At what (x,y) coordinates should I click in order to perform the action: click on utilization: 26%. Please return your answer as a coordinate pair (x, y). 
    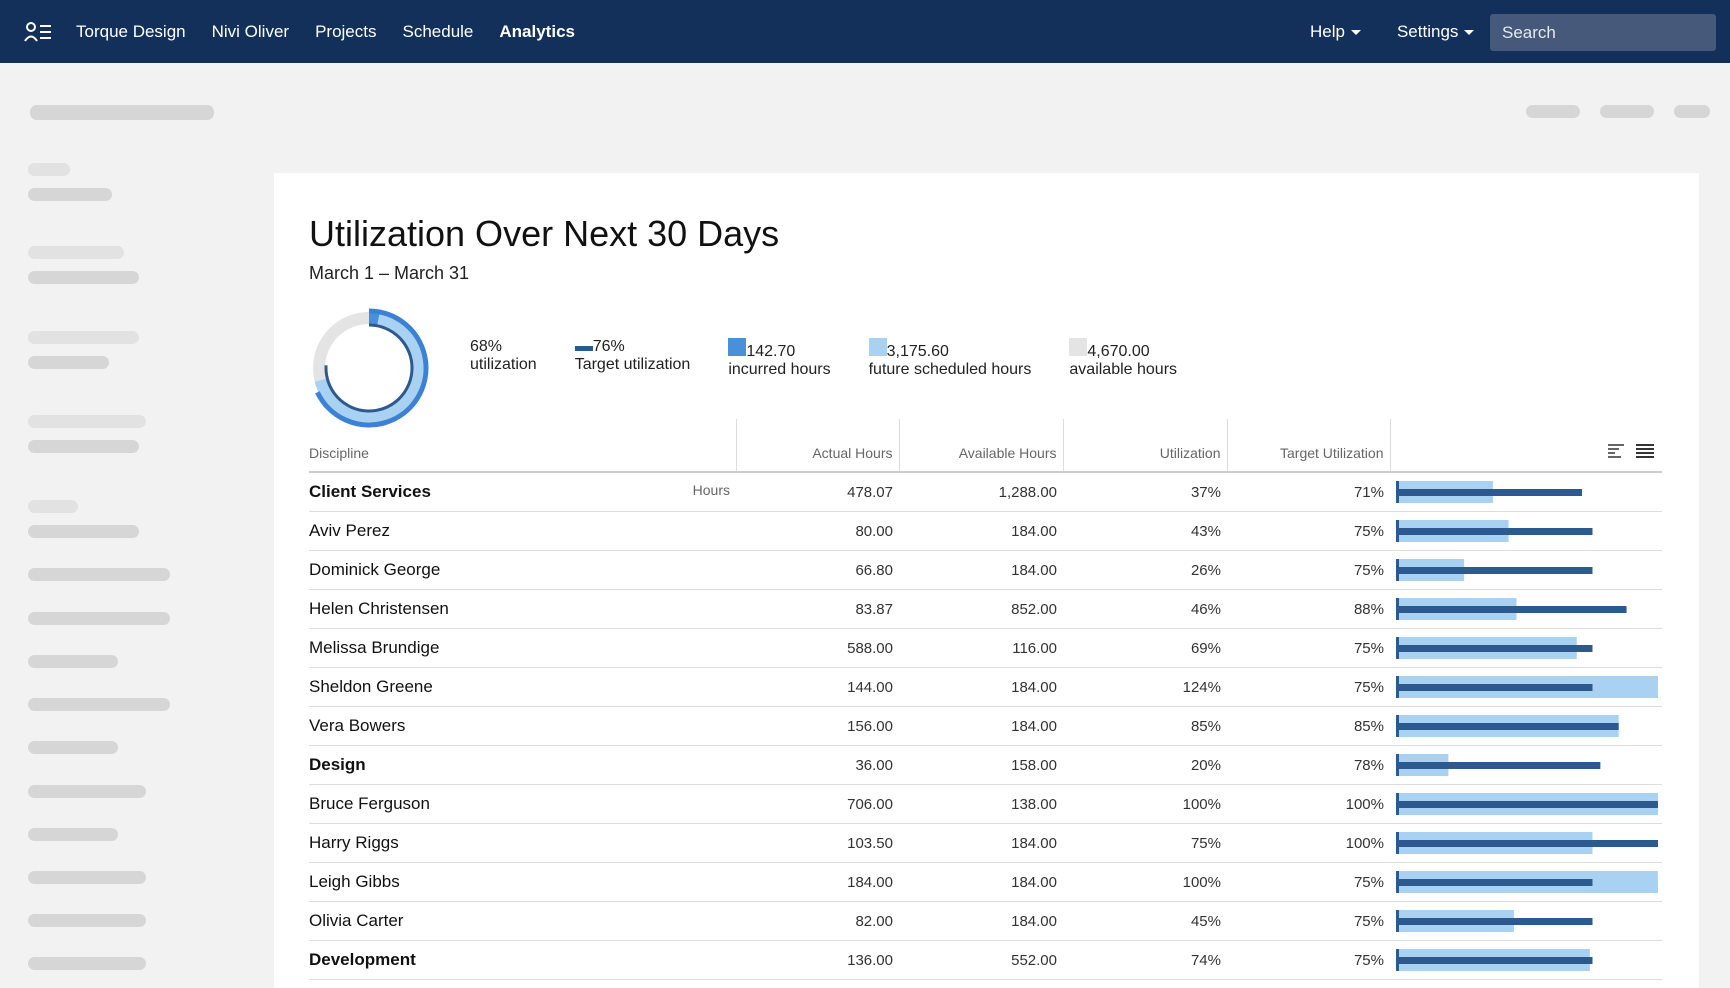
    Looking at the image, I should click on (1145, 570).